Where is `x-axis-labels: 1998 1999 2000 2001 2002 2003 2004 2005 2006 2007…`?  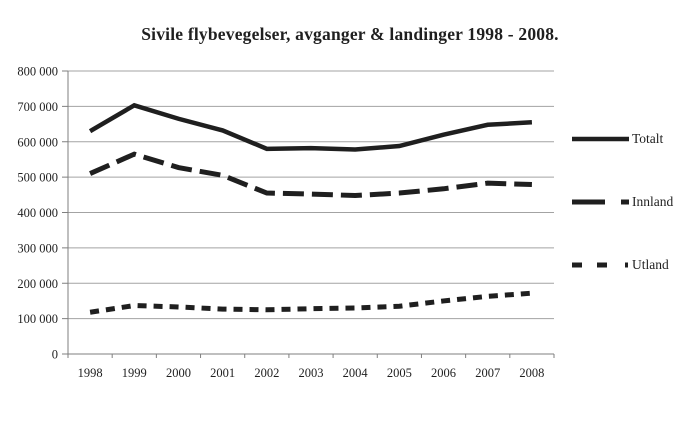
x-axis-labels: 1998 1999 2000 2001 2002 2003 2004 2005 2006 2007… is located at coordinates (311, 373).